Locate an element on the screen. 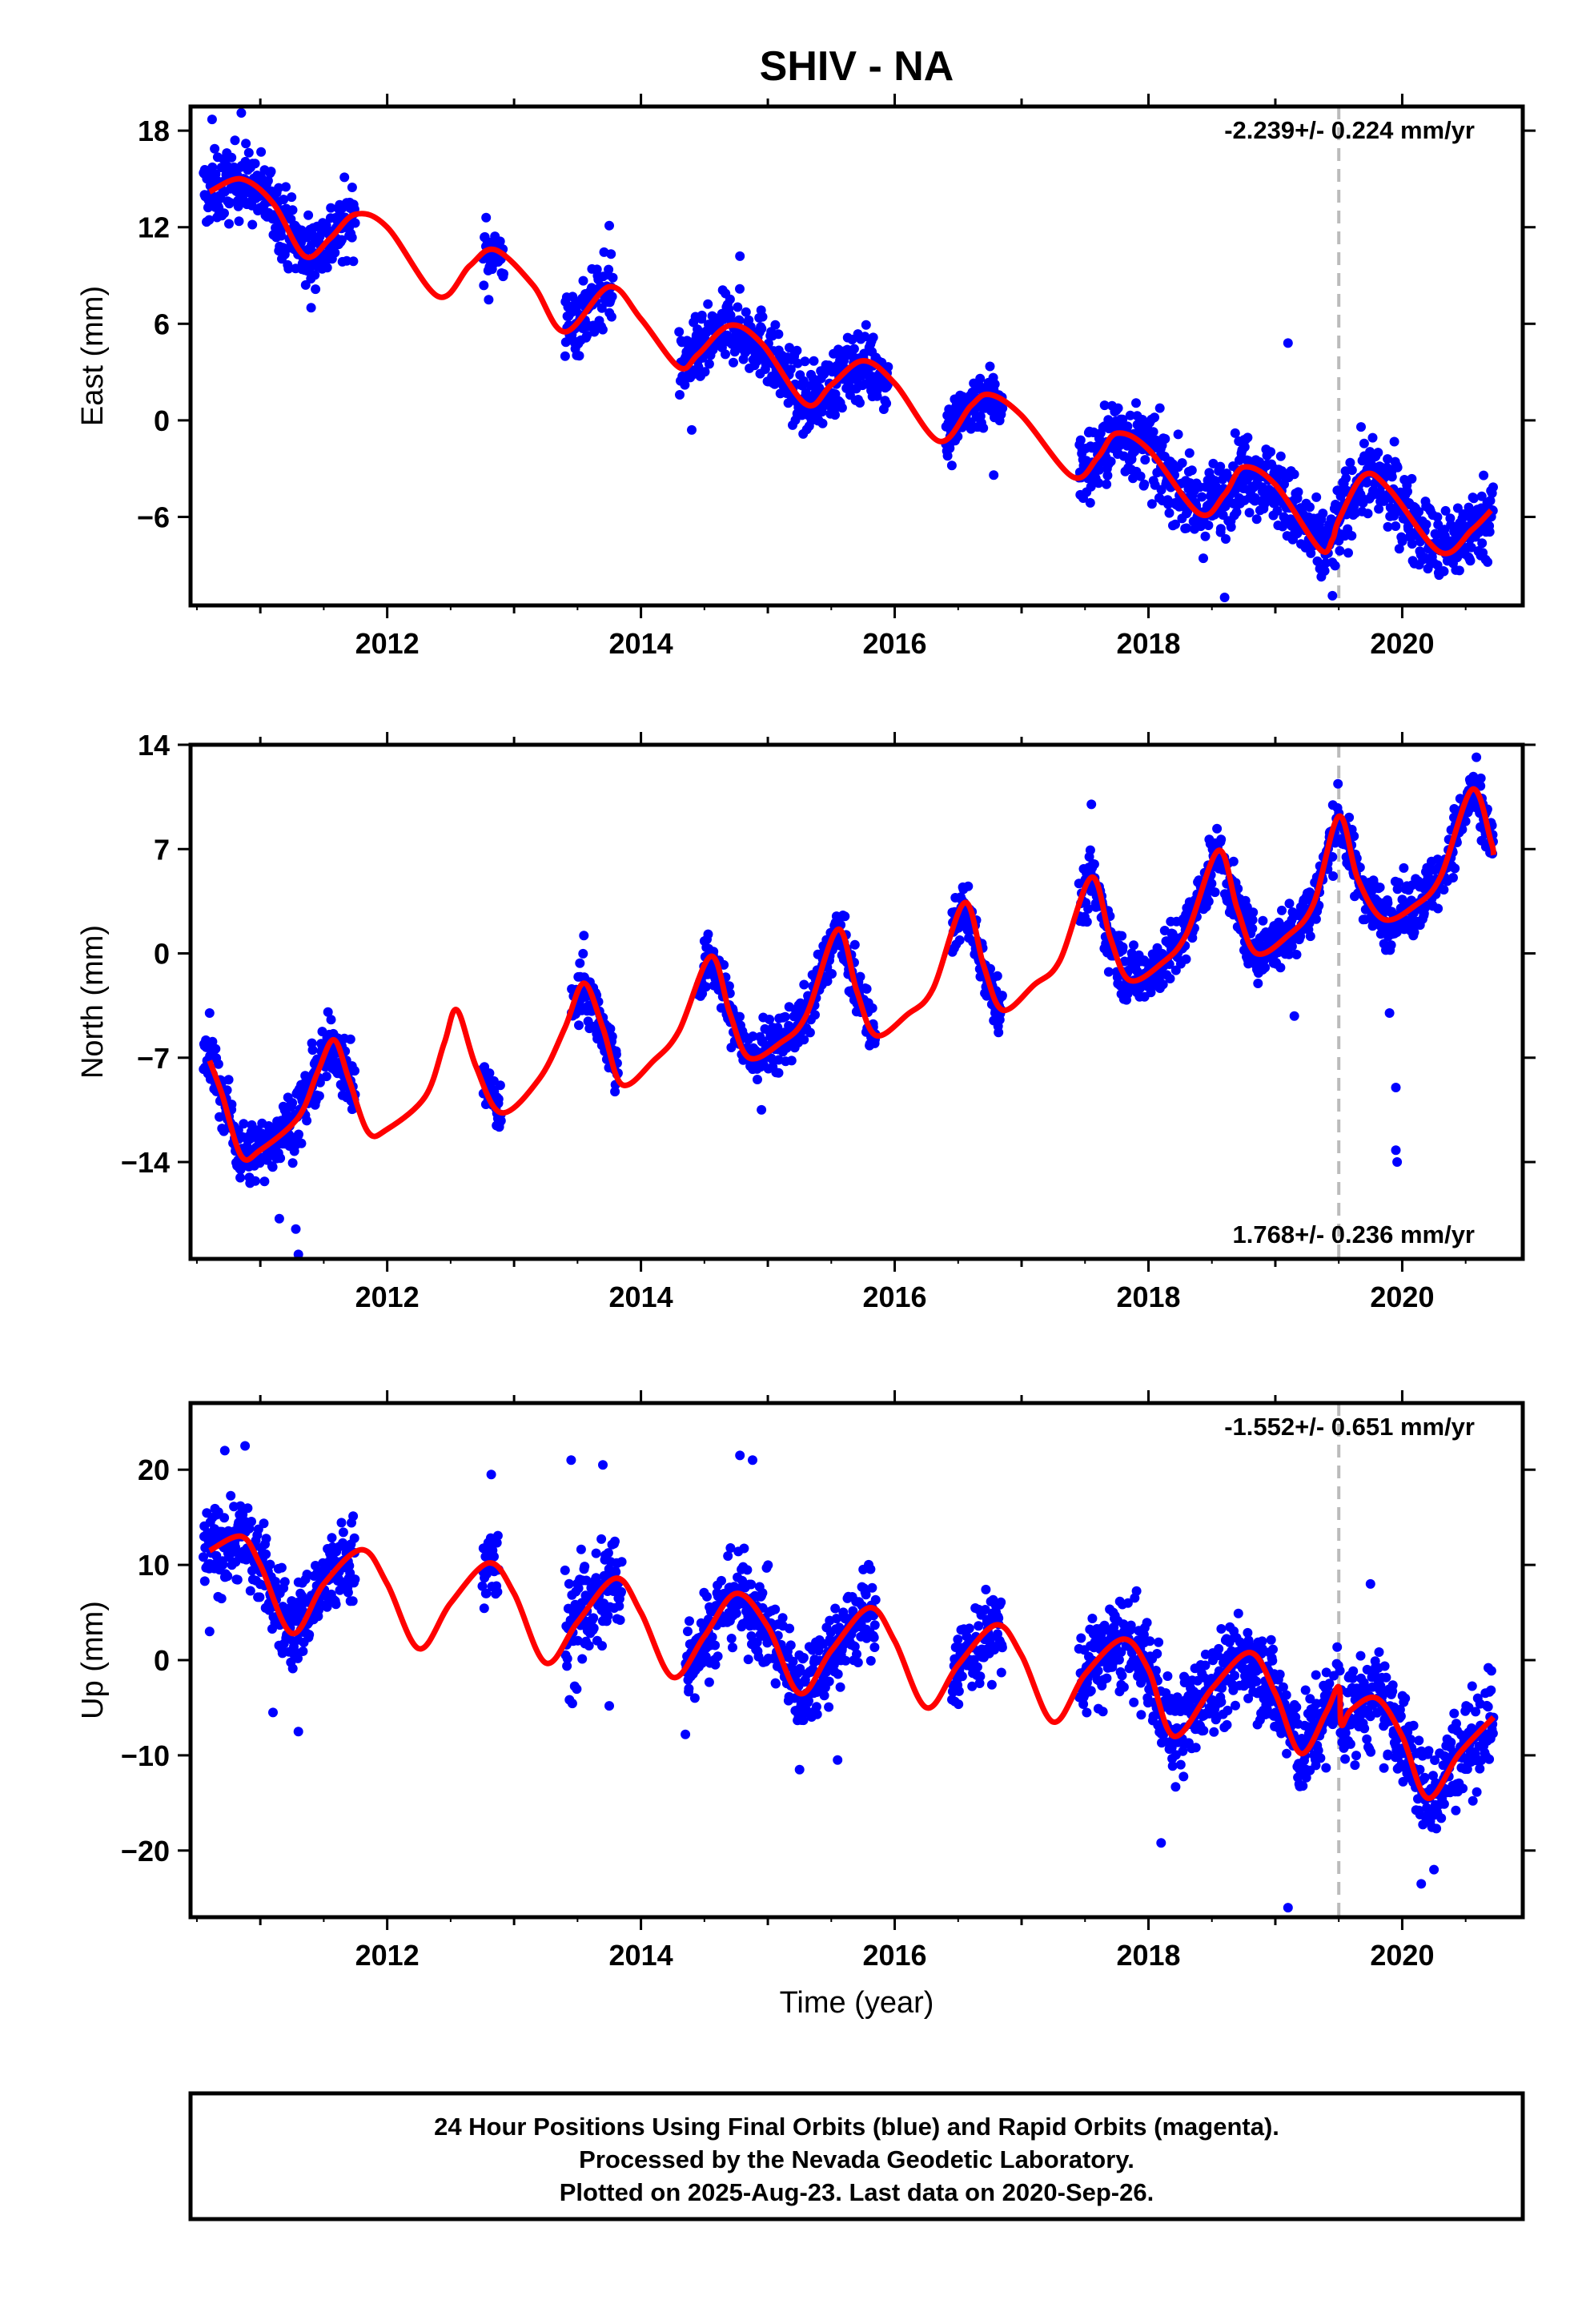 This screenshot has height=2324, width=1582. y-tick-label: −6 is located at coordinates (154, 517).